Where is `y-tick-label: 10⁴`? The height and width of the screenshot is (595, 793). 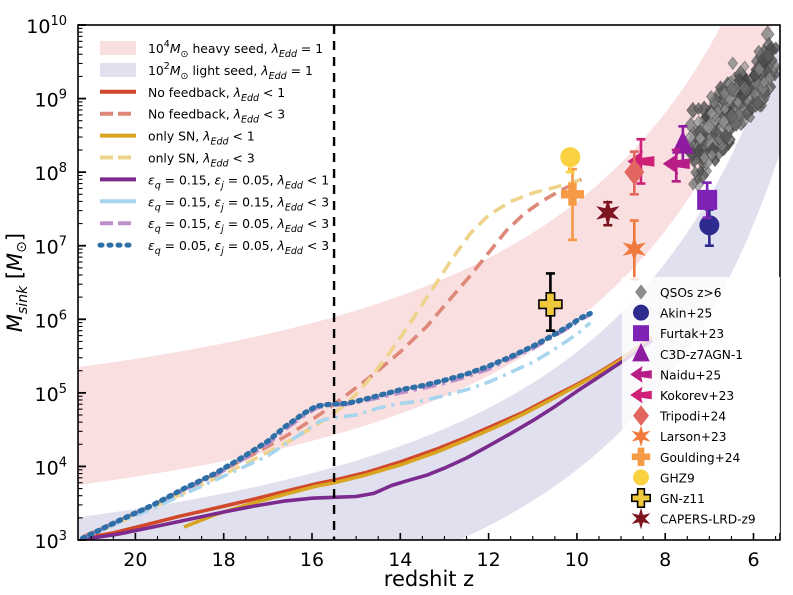 y-tick-label: 10⁴ is located at coordinates (51, 467).